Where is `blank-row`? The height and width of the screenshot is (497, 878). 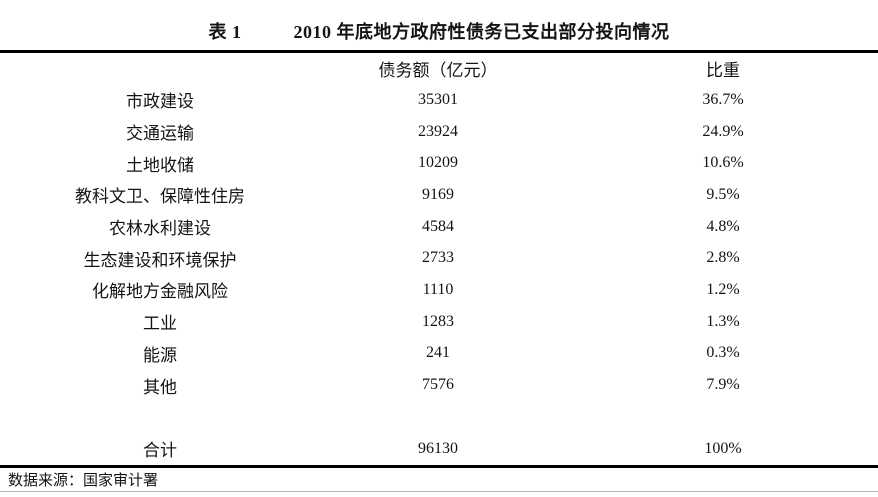
blank-row is located at coordinates (439, 417).